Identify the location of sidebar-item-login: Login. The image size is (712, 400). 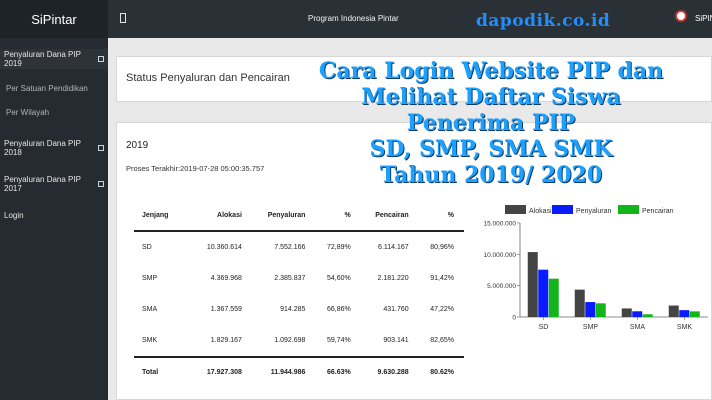
(14, 215).